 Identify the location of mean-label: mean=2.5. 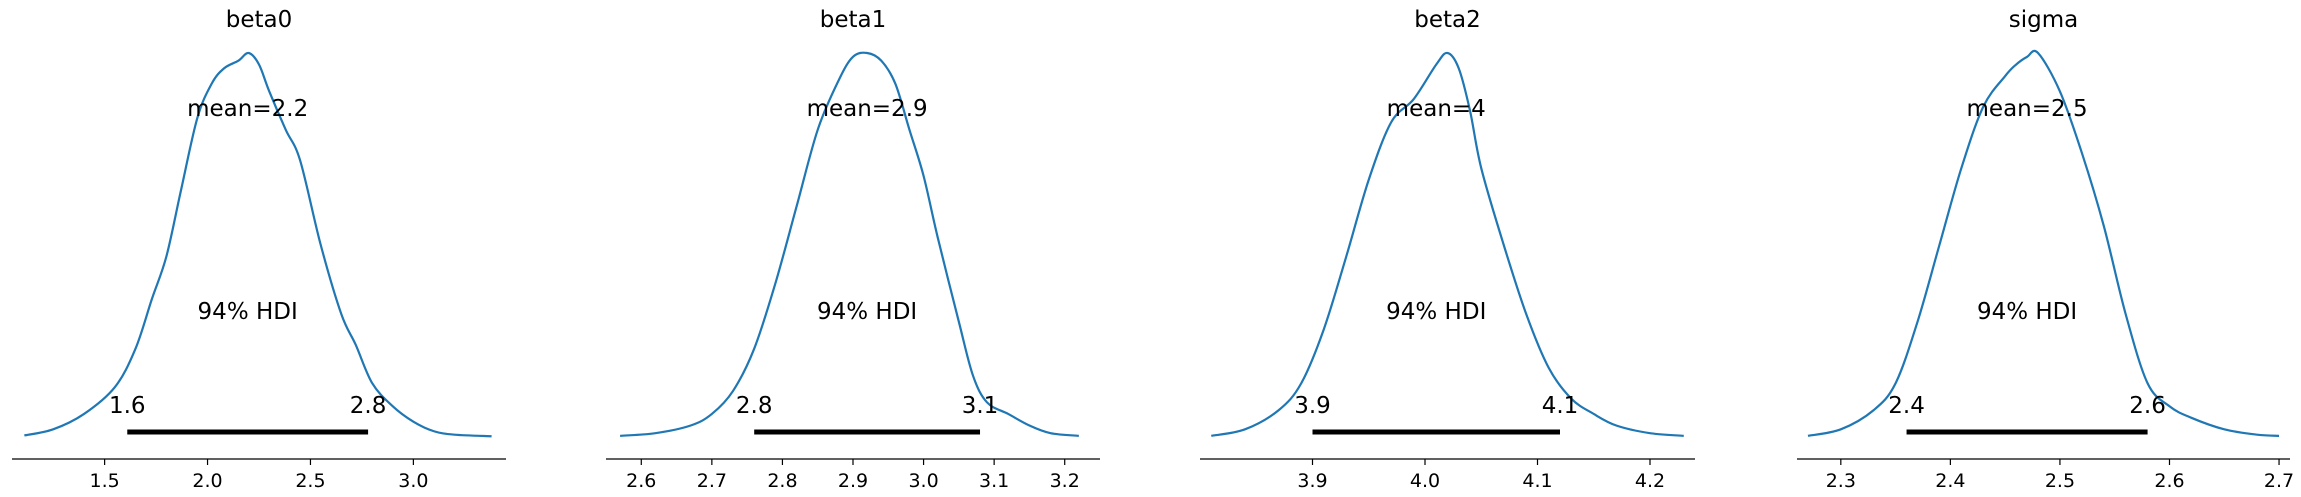
(2027, 109).